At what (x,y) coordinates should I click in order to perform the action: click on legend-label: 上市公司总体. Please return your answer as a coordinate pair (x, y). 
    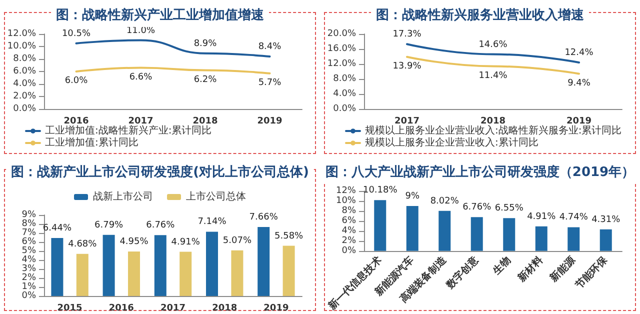
    Looking at the image, I should click on (216, 196).